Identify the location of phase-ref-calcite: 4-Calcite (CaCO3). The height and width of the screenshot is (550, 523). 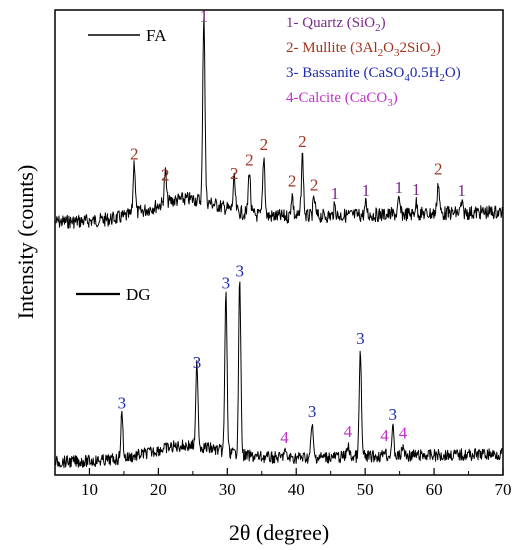
(342, 99).